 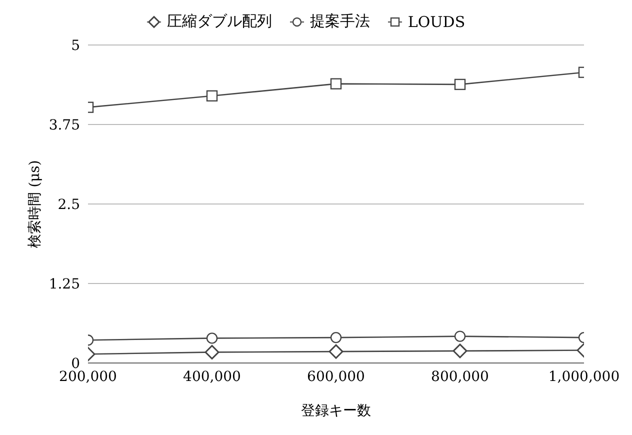 What do you see at coordinates (436, 21) in the screenshot?
I see `legend-label: LOUDS` at bounding box center [436, 21].